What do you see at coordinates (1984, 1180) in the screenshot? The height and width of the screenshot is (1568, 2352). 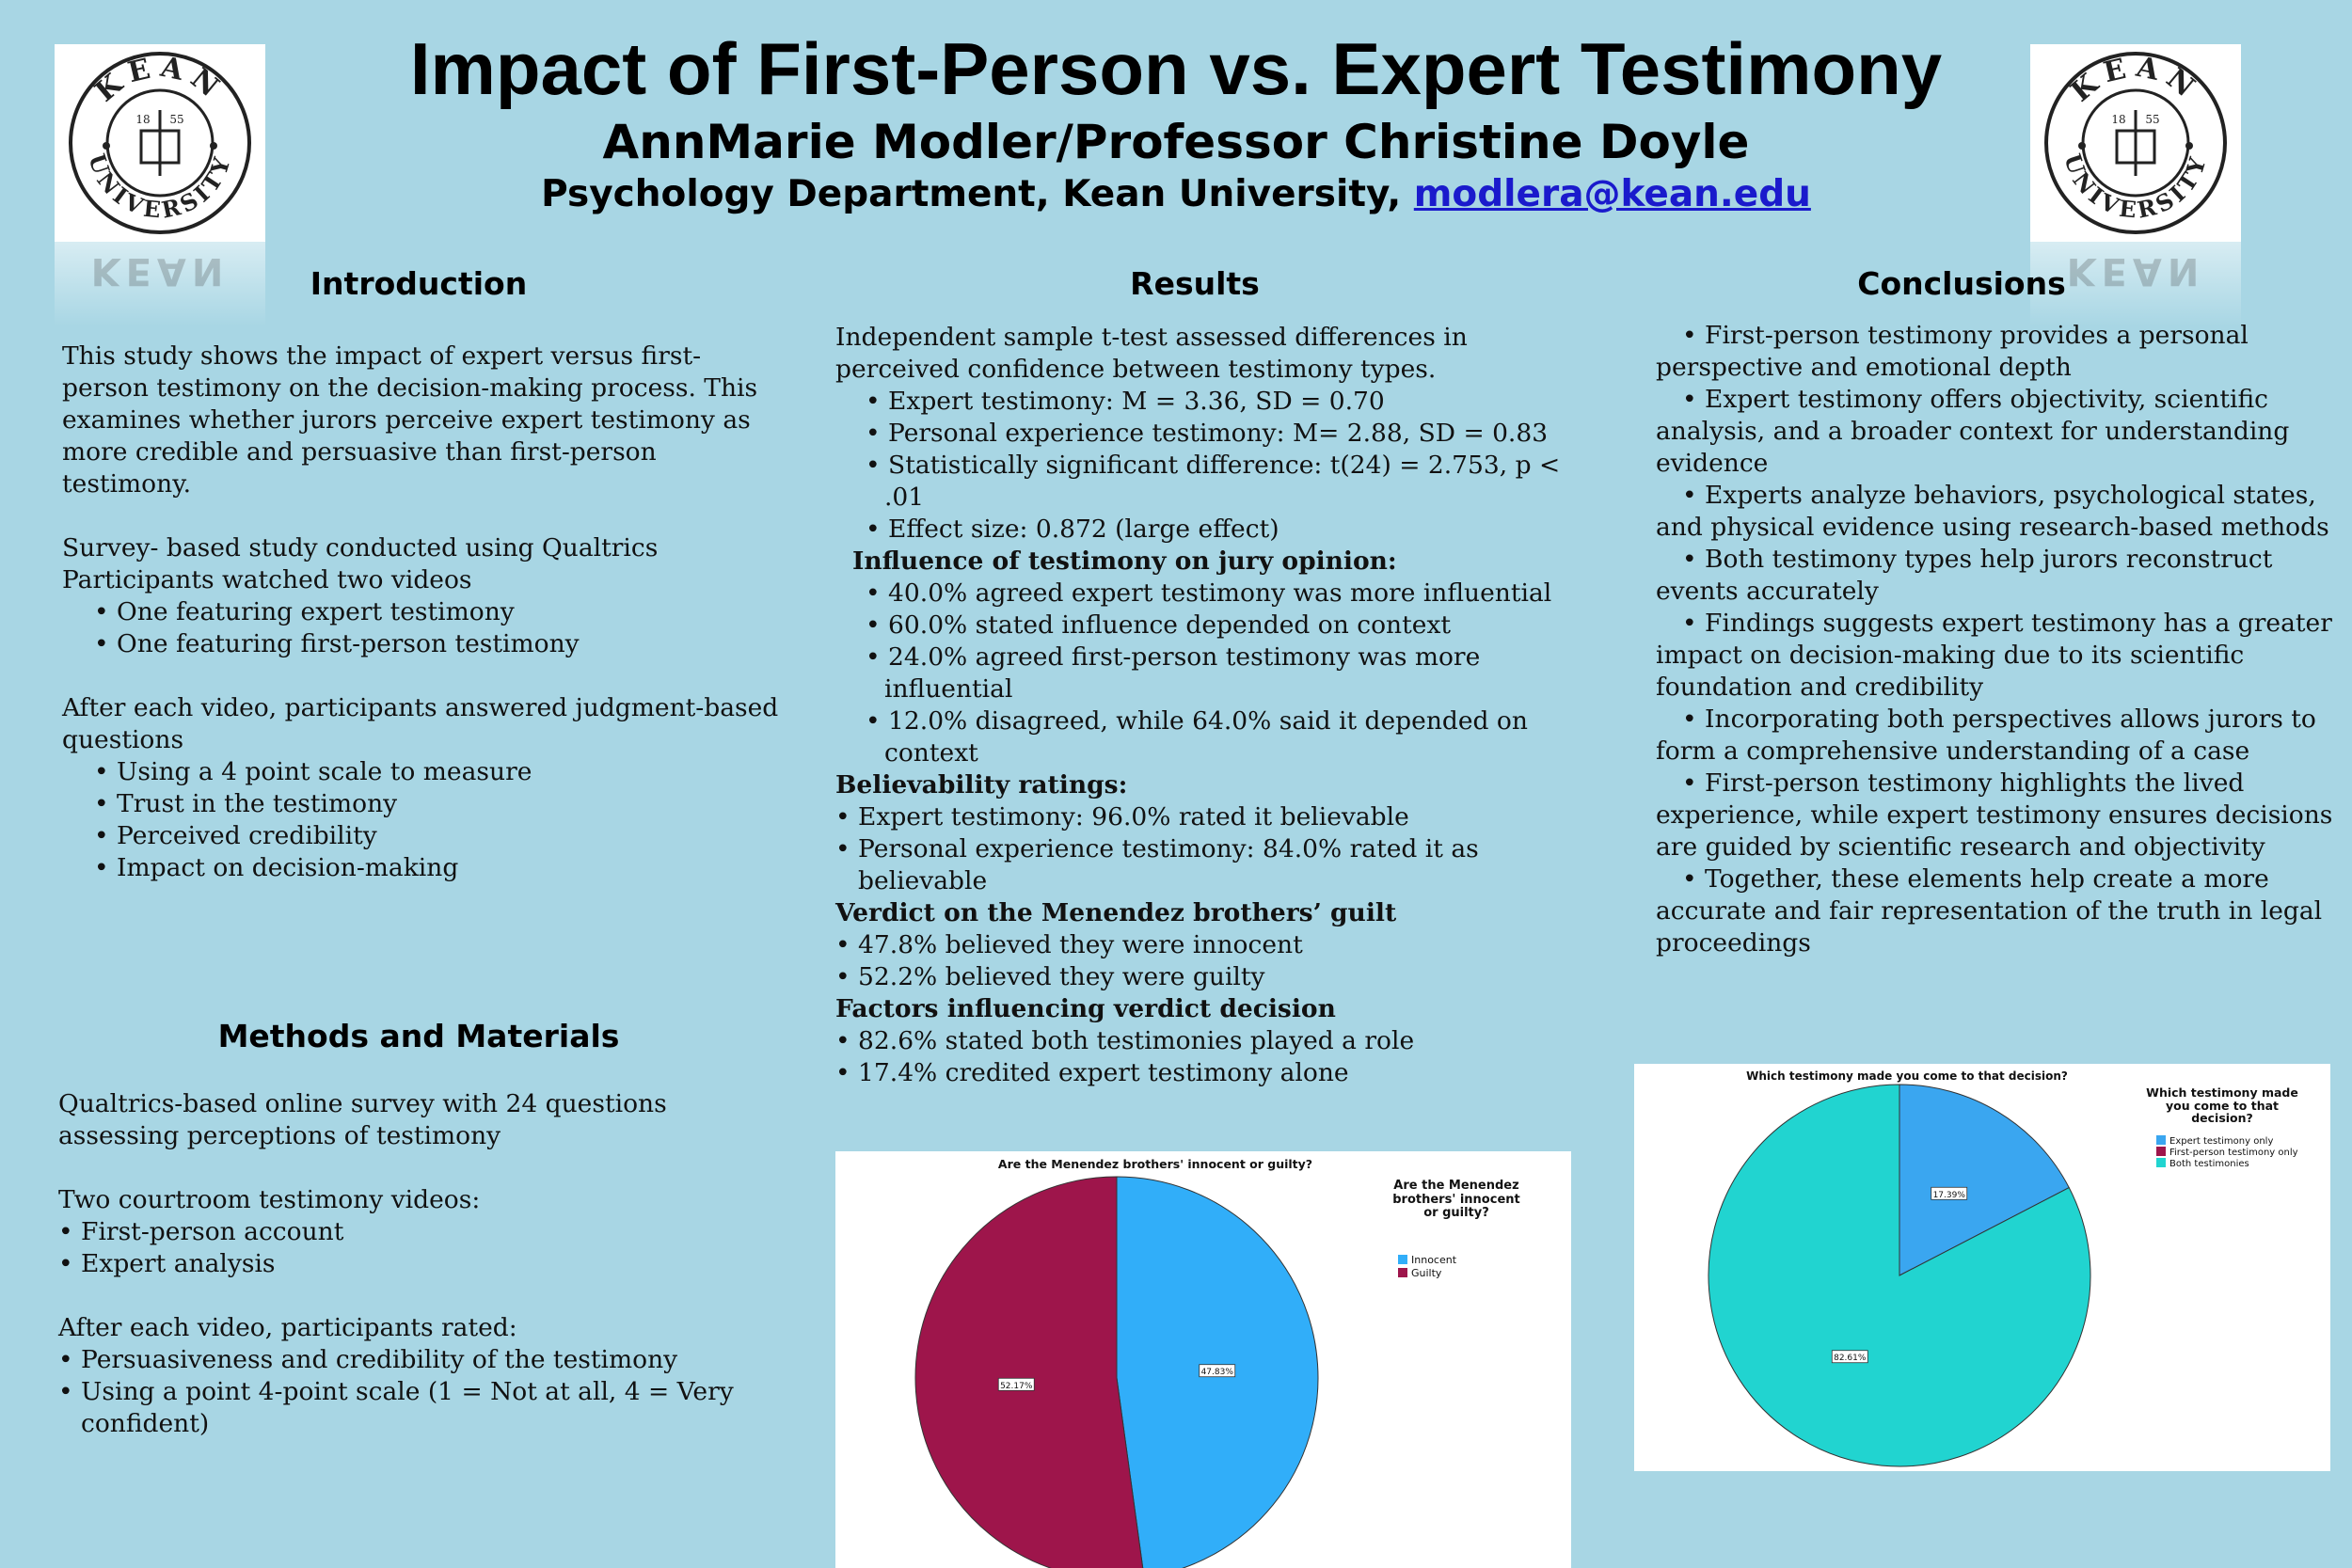 I see `pie-slice-expert-testimony-only` at bounding box center [1984, 1180].